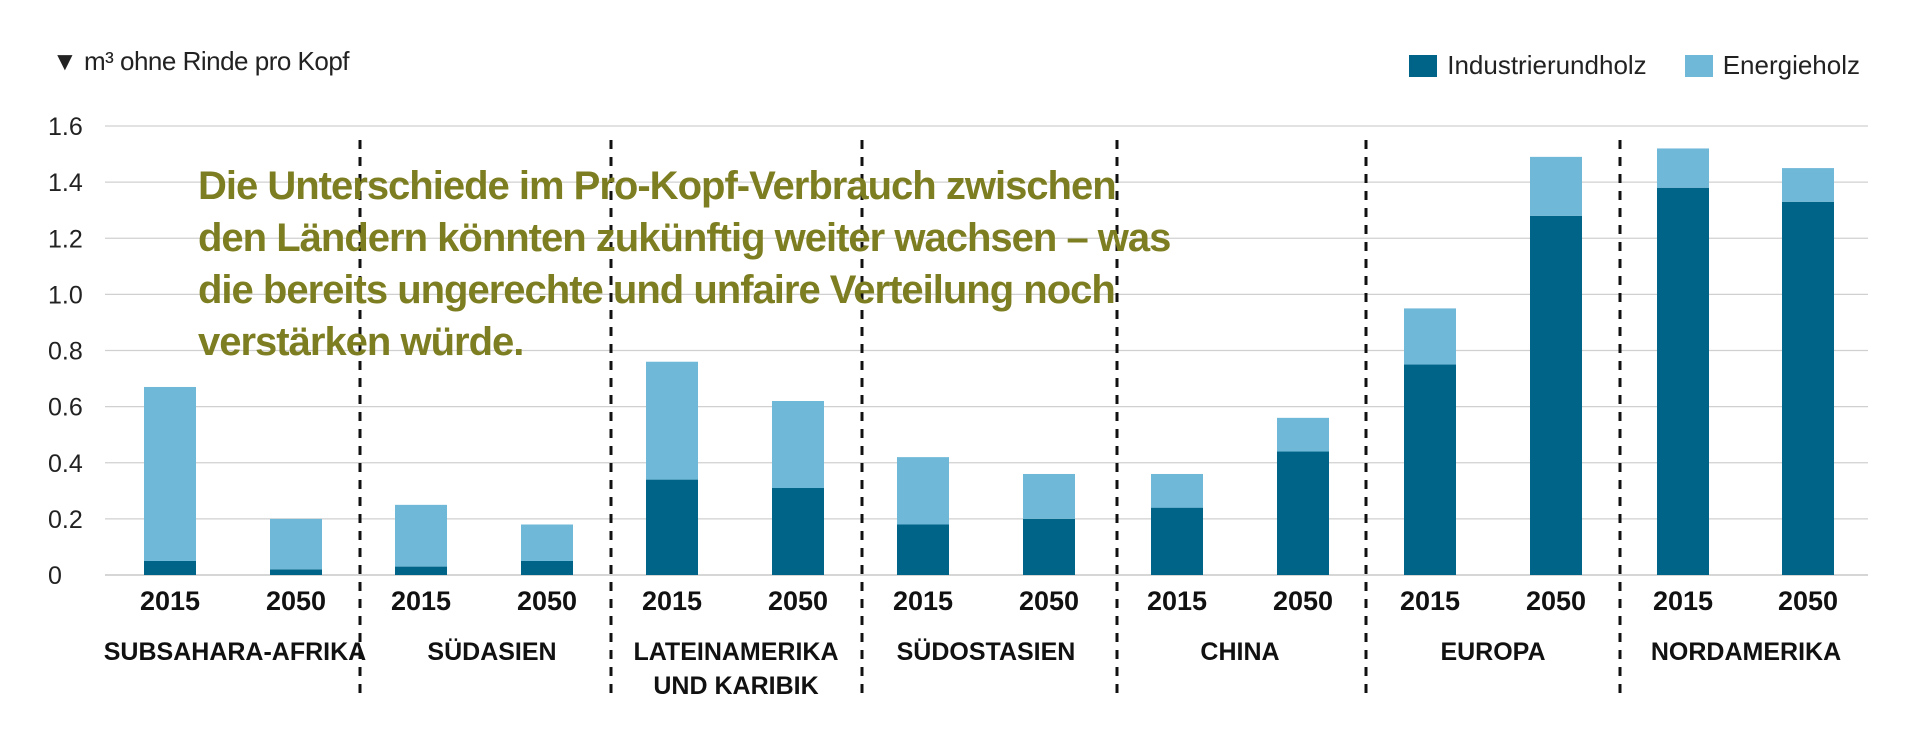  Describe the element at coordinates (1698, 65) in the screenshot. I see `legend-swatch-energy` at that location.